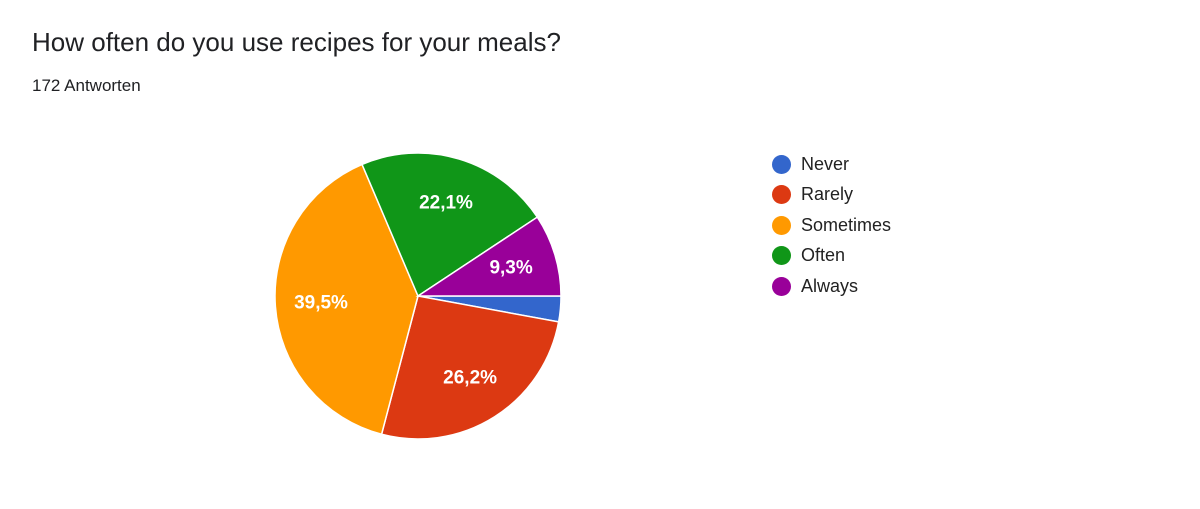 The height and width of the screenshot is (509, 1200). What do you see at coordinates (321, 303) in the screenshot?
I see `slice-label-sometimes: 39,5%` at bounding box center [321, 303].